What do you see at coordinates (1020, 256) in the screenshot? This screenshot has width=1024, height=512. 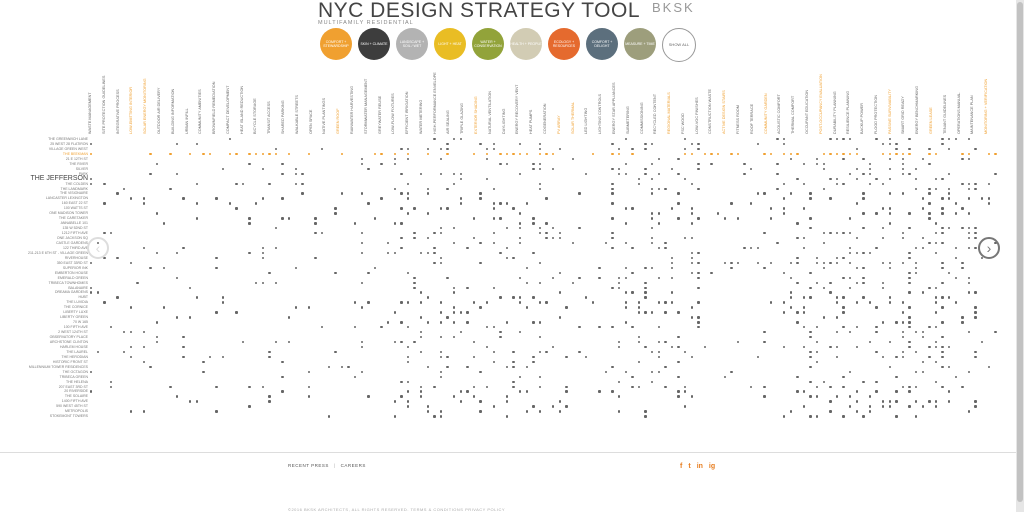 I see `page-scrollbar` at bounding box center [1020, 256].